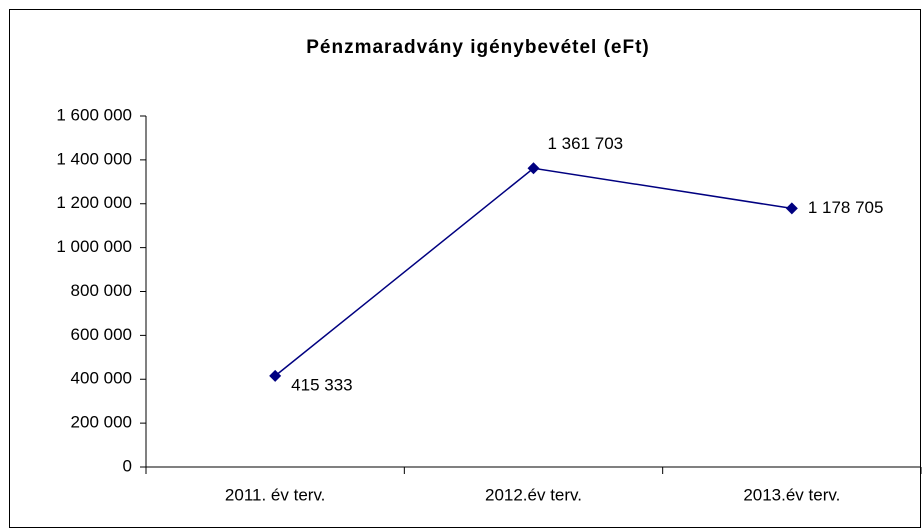 The image size is (924, 532). I want to click on chart-title: Pénzmaradvány igénybevétel (eFt), so click(478, 47).